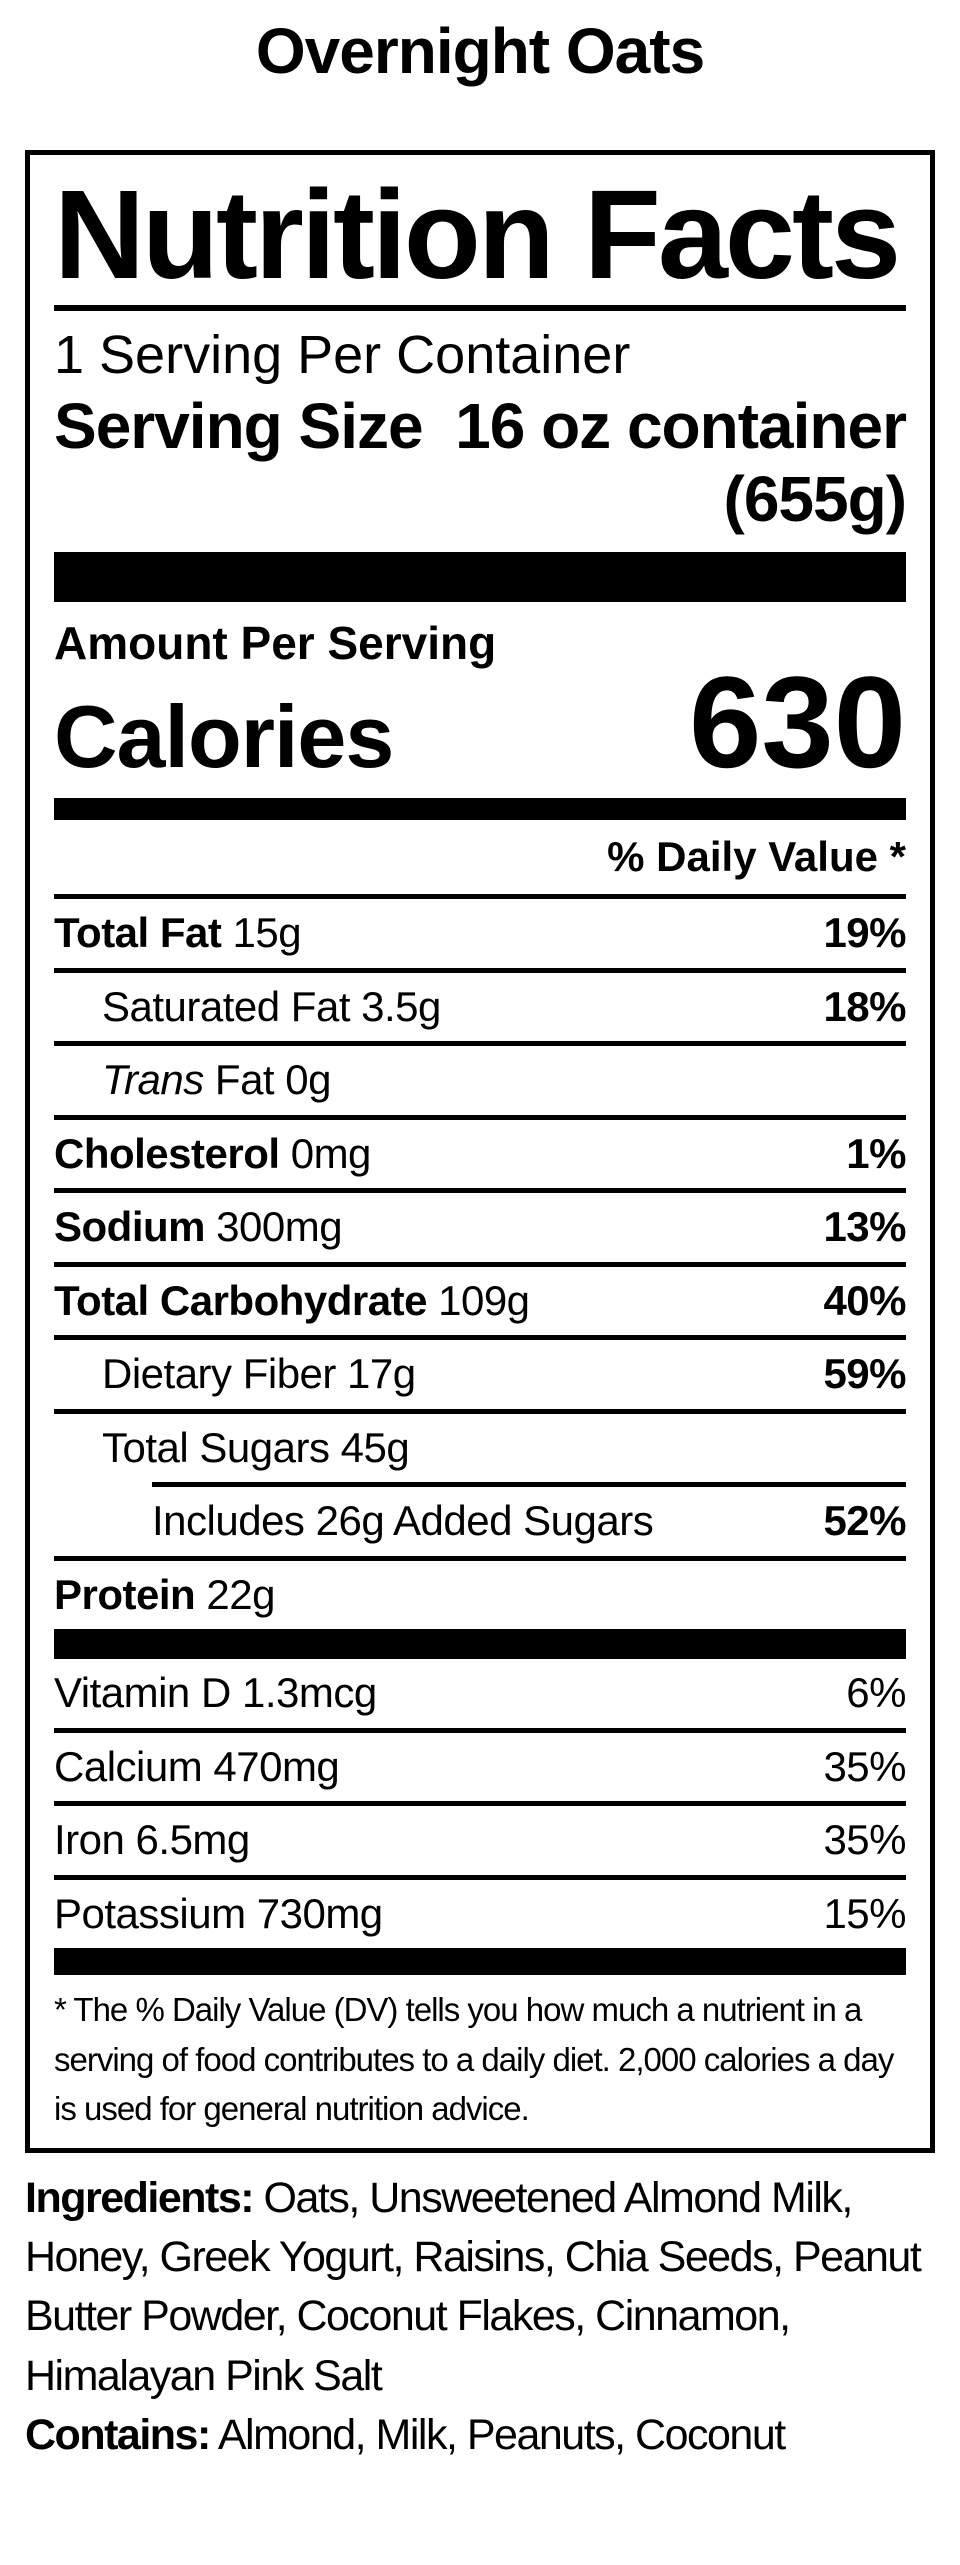  I want to click on nutrient-row: Trans Fat 0g, so click(480, 1078).